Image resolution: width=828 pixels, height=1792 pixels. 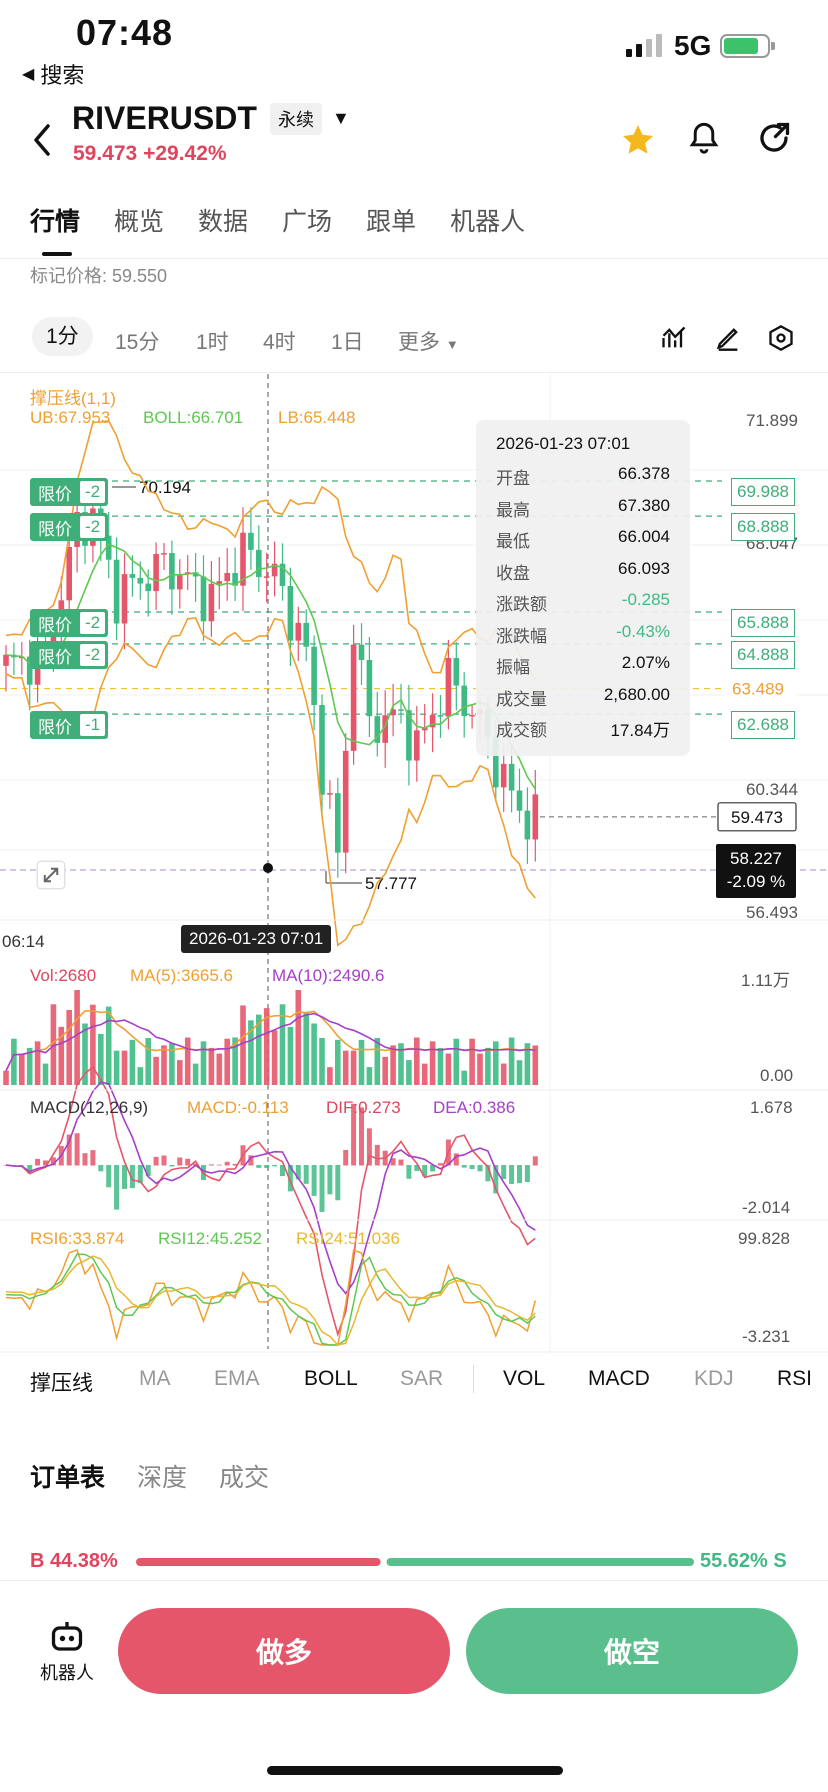 I want to click on interval-1m: 1分, so click(x=62, y=336).